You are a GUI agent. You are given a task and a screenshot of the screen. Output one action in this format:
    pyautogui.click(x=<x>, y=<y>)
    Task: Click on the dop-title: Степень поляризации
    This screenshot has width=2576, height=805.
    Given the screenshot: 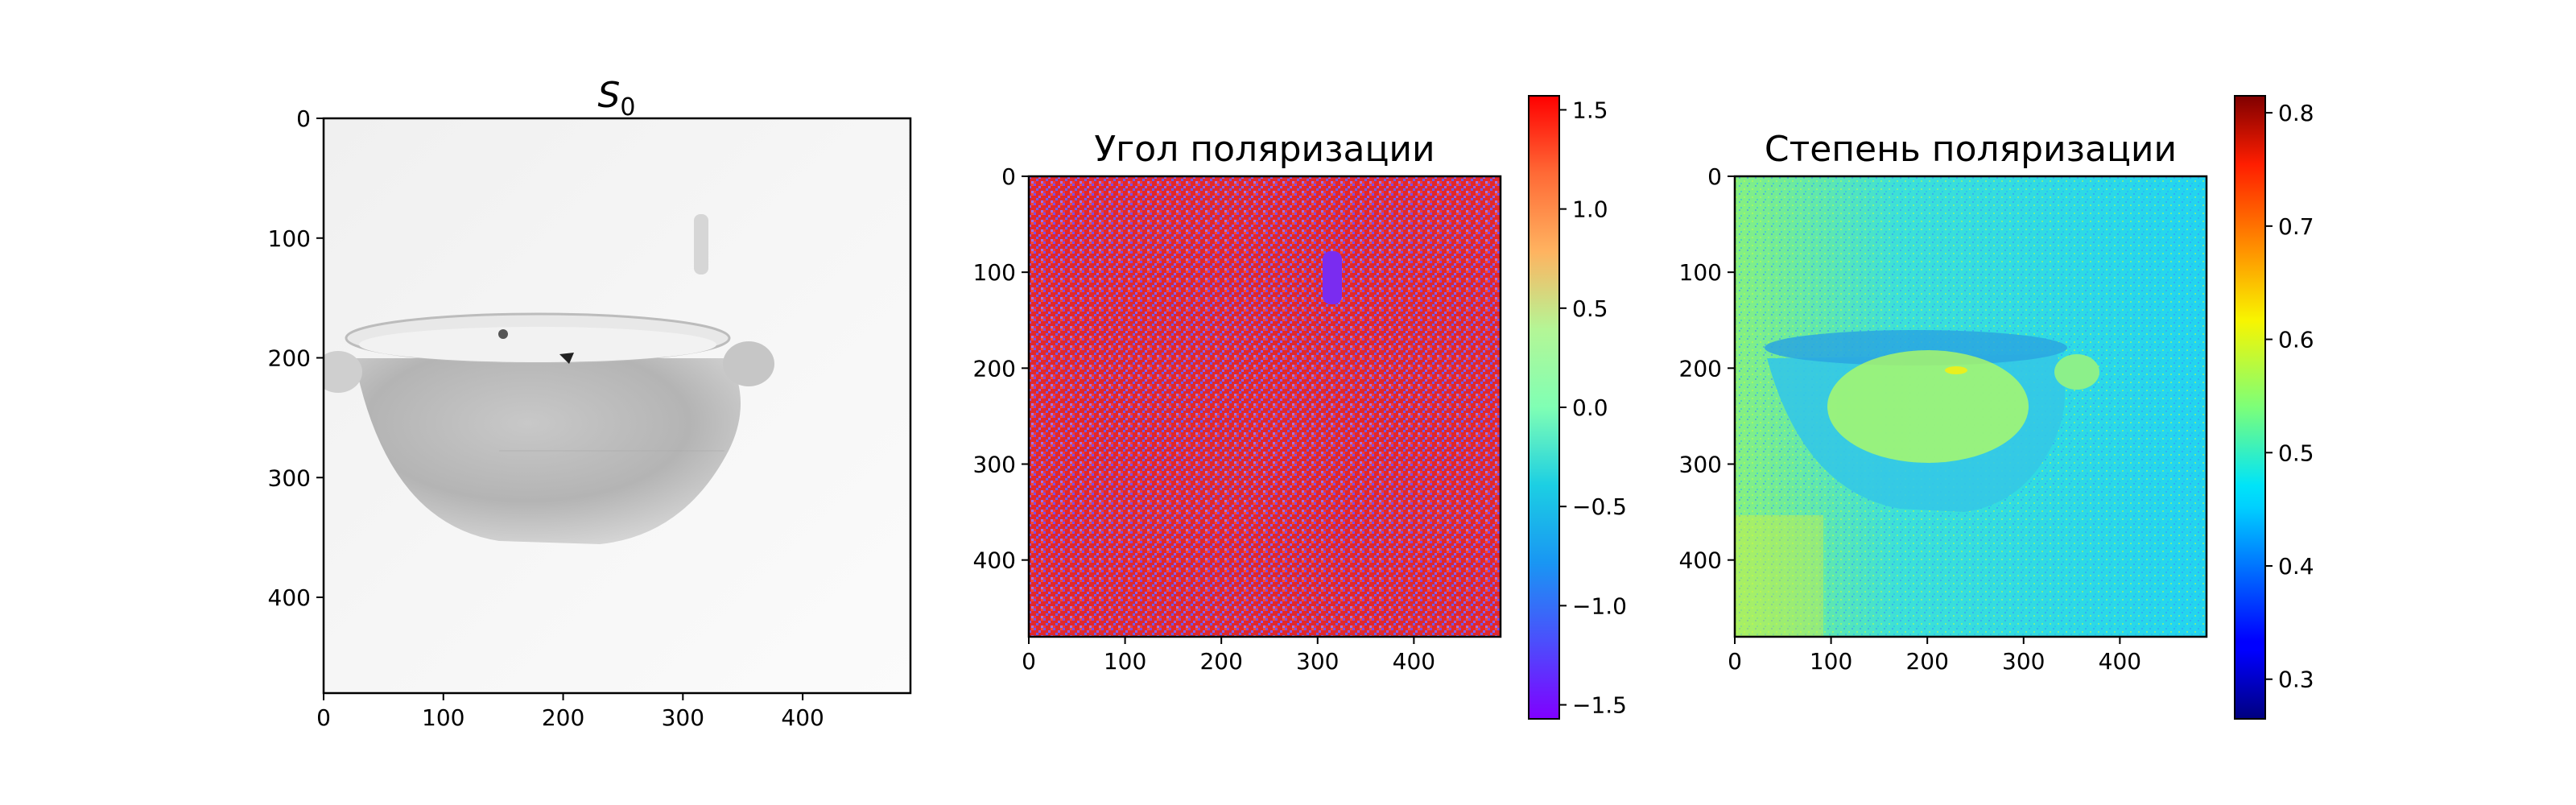 What is the action you would take?
    pyautogui.click(x=1971, y=149)
    